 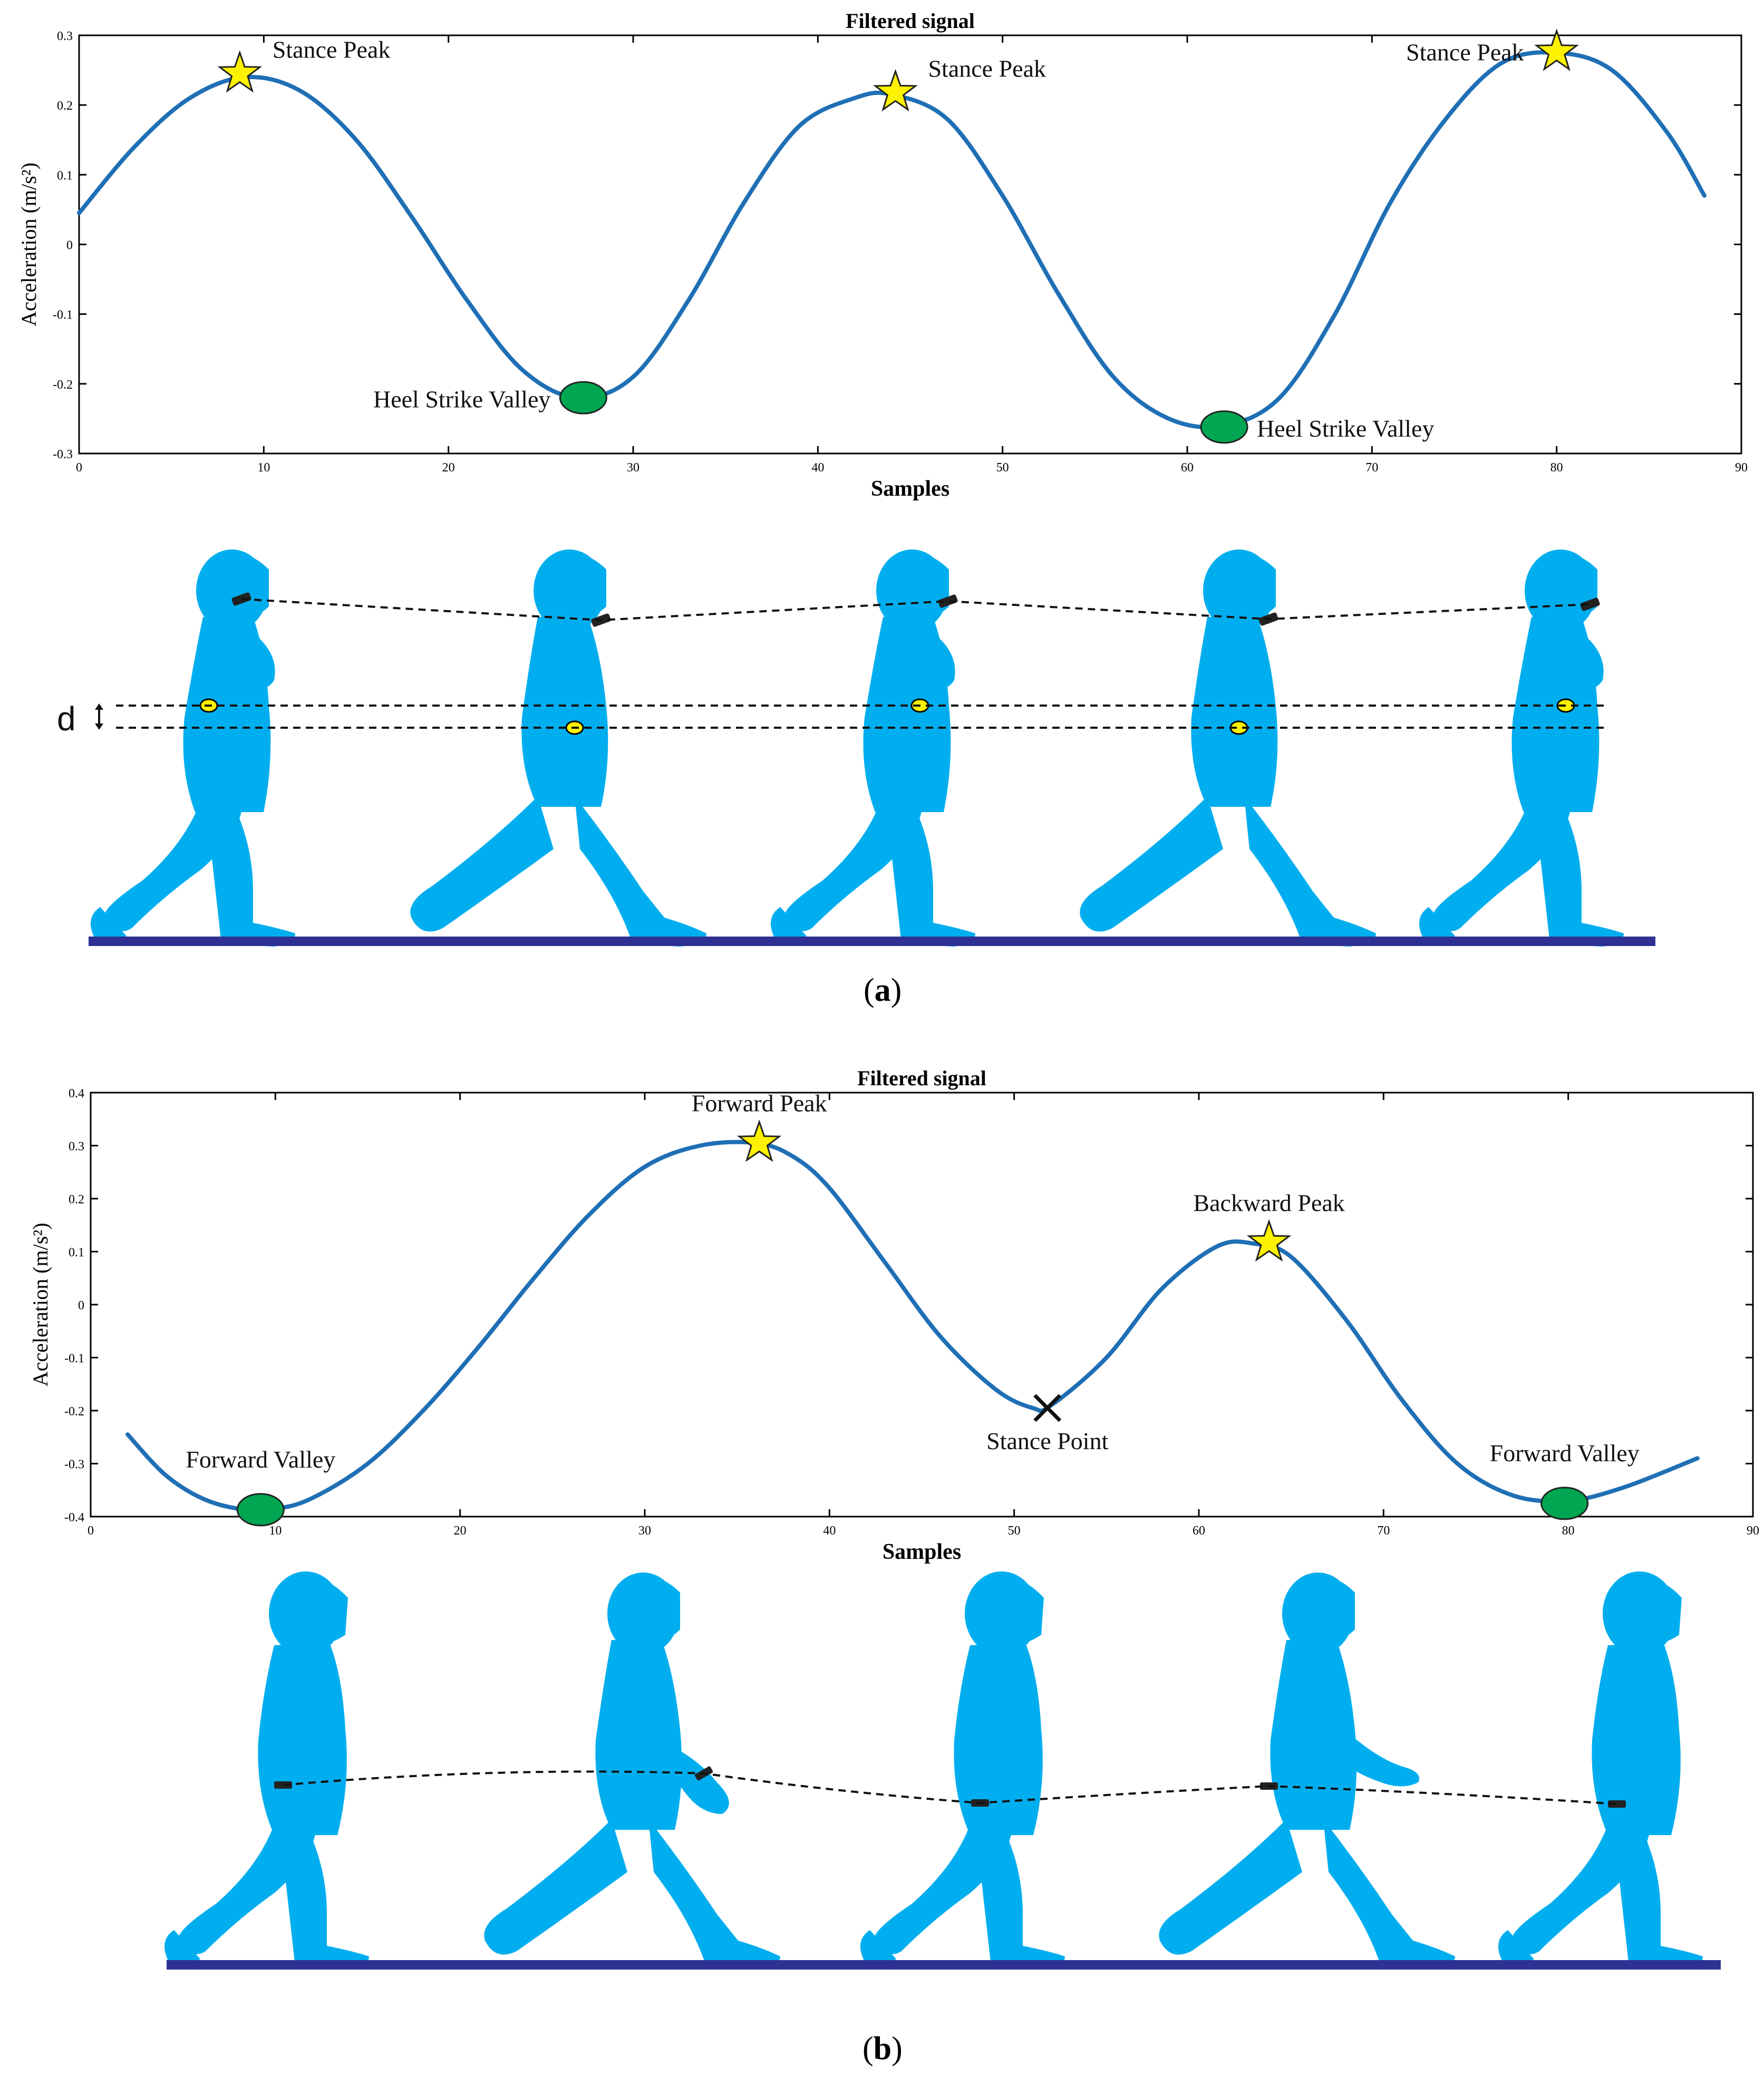 I want to click on wrist-trajectory-line, so click(x=950, y=1787).